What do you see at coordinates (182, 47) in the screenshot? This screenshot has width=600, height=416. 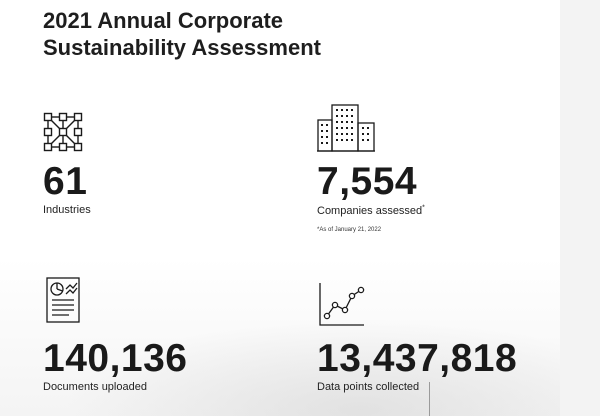 I see `page-title-line-2: Sustainability Assessment` at bounding box center [182, 47].